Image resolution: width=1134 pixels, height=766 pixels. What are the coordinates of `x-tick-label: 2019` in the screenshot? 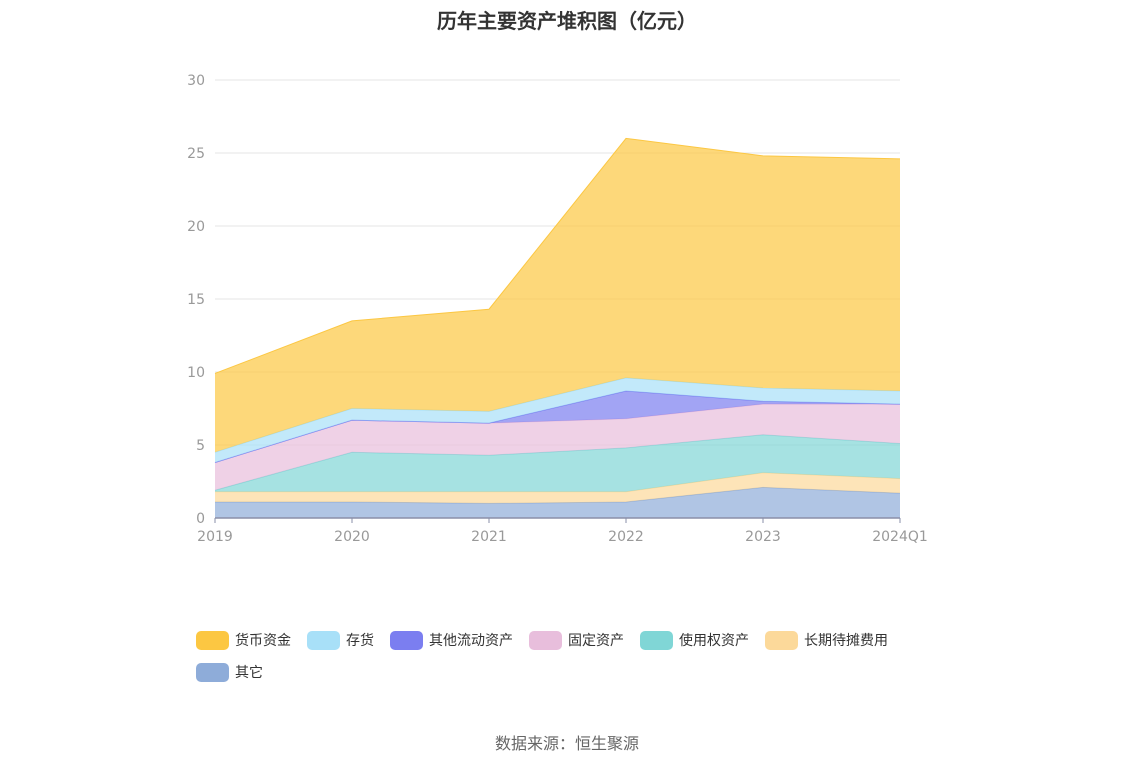 It's located at (215, 537).